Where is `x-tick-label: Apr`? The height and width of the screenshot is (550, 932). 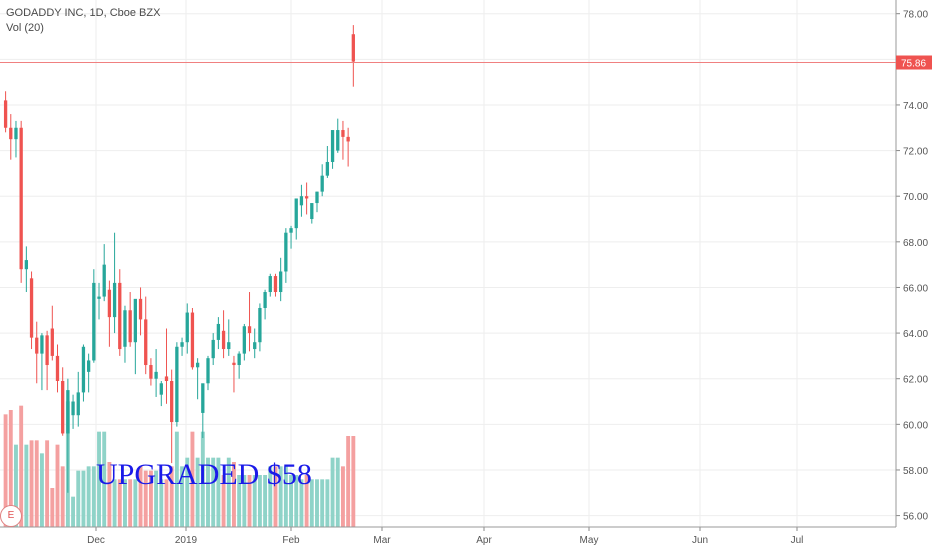
x-tick-label: Apr is located at coordinates (484, 540).